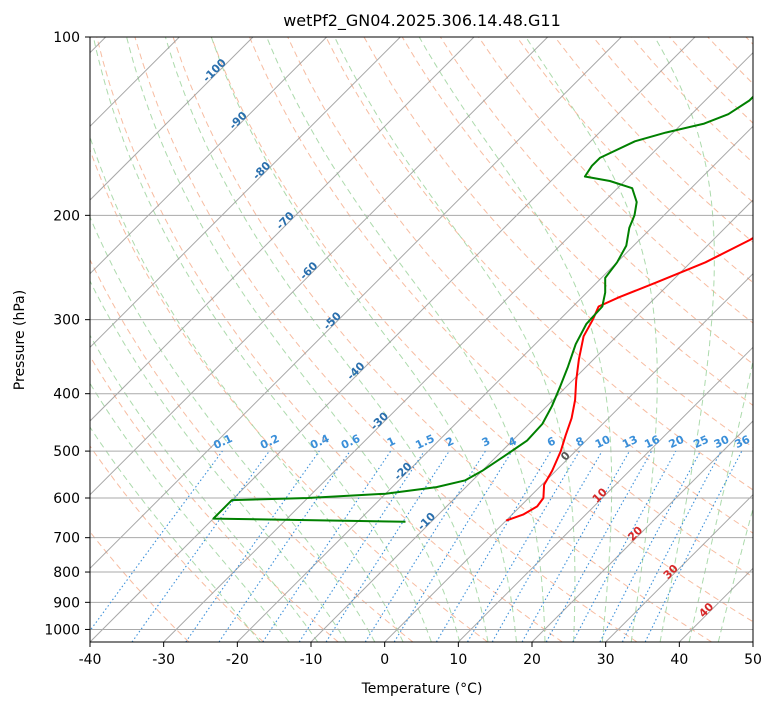 The image size is (775, 708). Describe the element at coordinates (635, 533) in the screenshot. I see `isotherm-label: 20` at that location.